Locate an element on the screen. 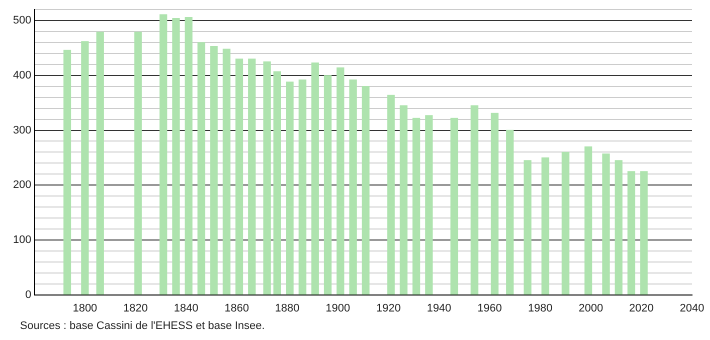  source-note: Sources : base Cassini de l'EHESS et base Insee. is located at coordinates (142, 326).